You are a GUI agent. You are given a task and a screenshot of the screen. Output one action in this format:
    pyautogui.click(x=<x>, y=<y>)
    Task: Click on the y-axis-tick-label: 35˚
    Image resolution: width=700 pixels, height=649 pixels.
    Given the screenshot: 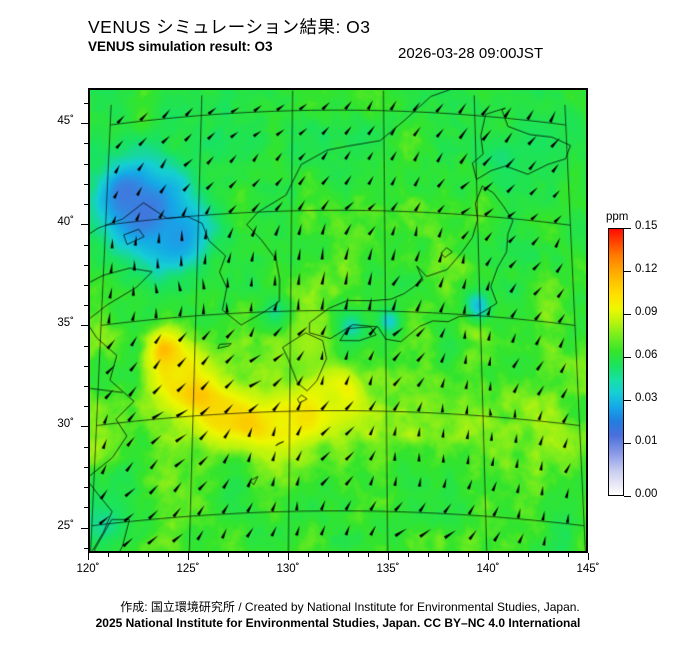 What is the action you would take?
    pyautogui.click(x=65, y=323)
    